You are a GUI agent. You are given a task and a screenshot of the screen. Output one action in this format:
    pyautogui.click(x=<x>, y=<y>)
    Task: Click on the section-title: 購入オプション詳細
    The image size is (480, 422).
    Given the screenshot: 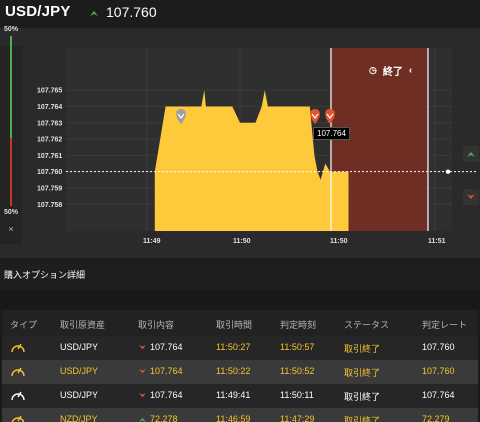 What is the action you would take?
    pyautogui.click(x=45, y=275)
    